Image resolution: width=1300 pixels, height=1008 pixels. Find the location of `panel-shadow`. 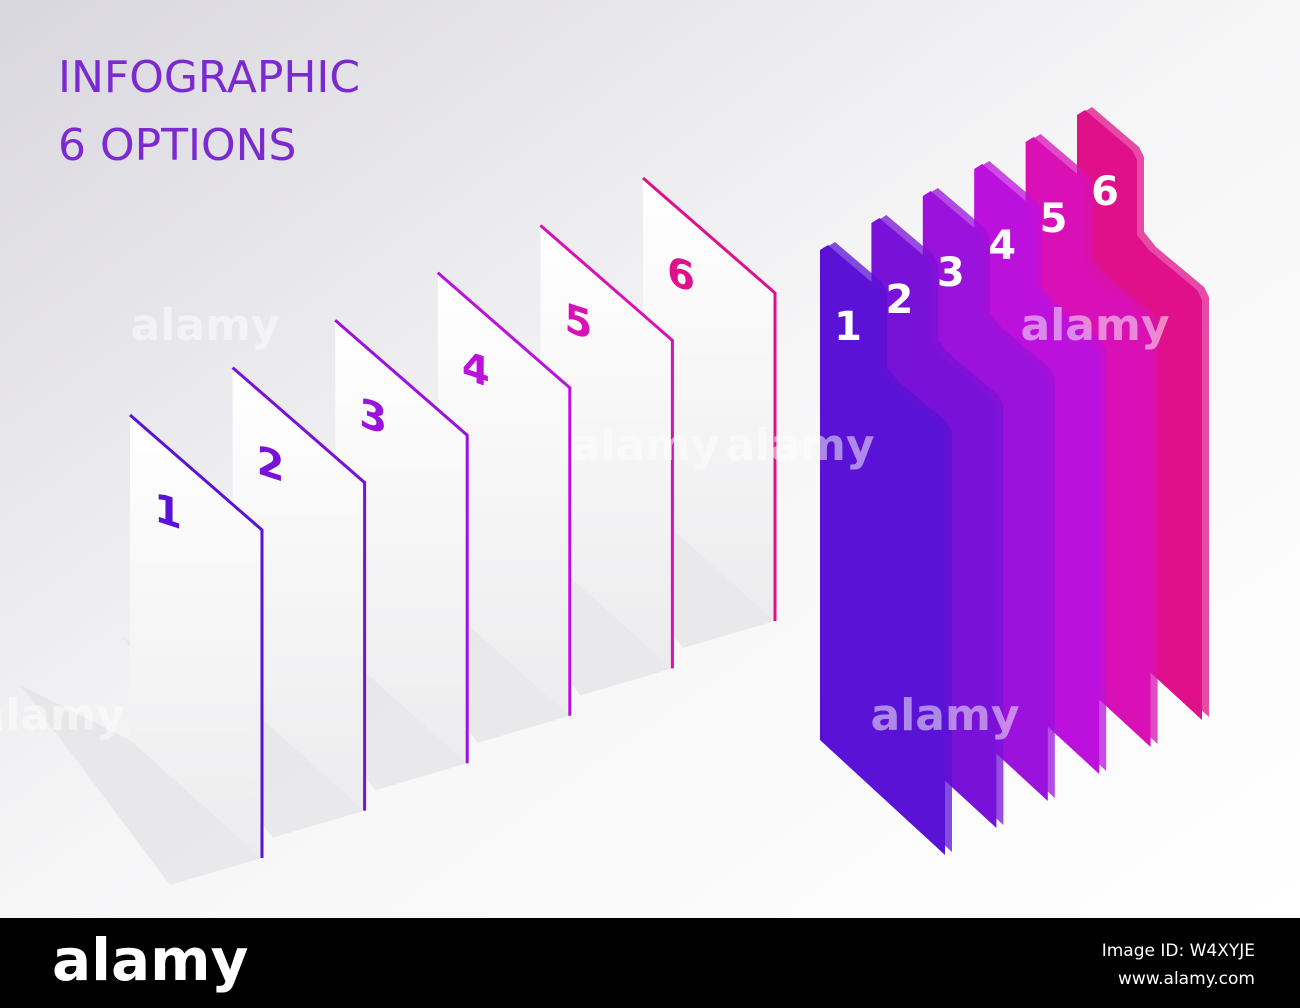

panel-shadow is located at coordinates (141, 785).